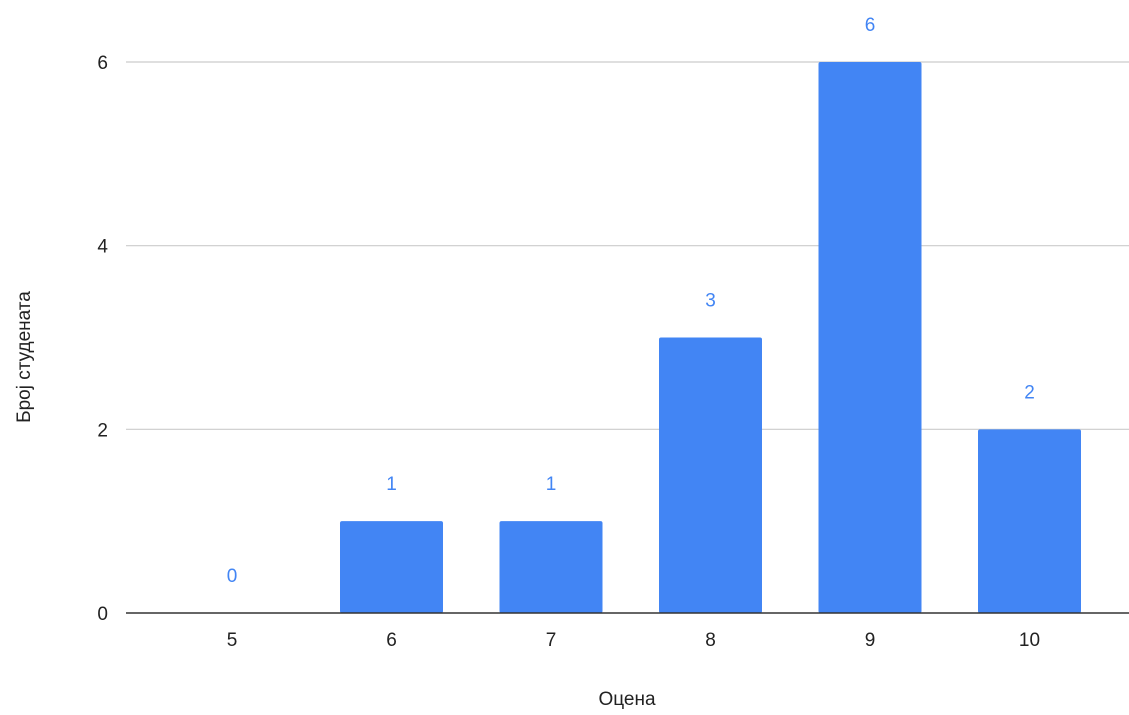 This screenshot has width=1129, height=715. Describe the element at coordinates (102, 63) in the screenshot. I see `y-tick-label: 6` at that location.